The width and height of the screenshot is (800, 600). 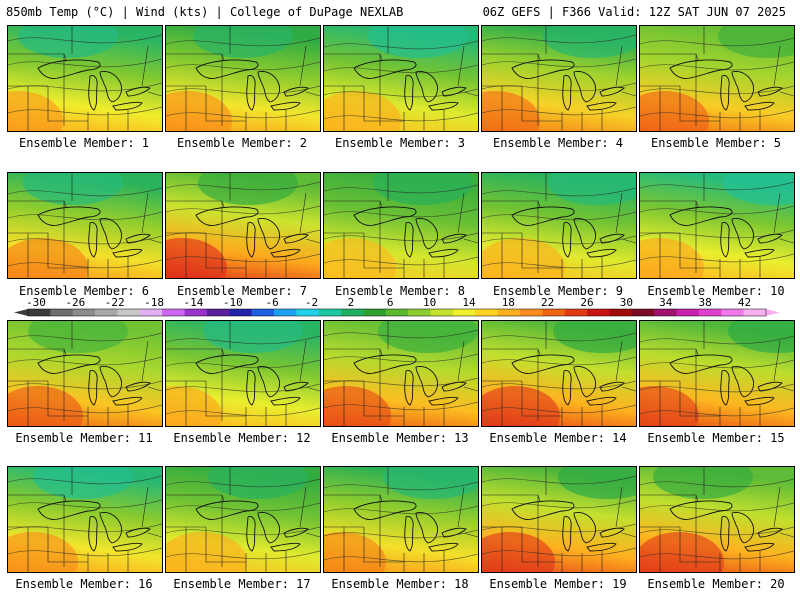 What do you see at coordinates (547, 302) in the screenshot?
I see `colorbar-tick-label: 22` at bounding box center [547, 302].